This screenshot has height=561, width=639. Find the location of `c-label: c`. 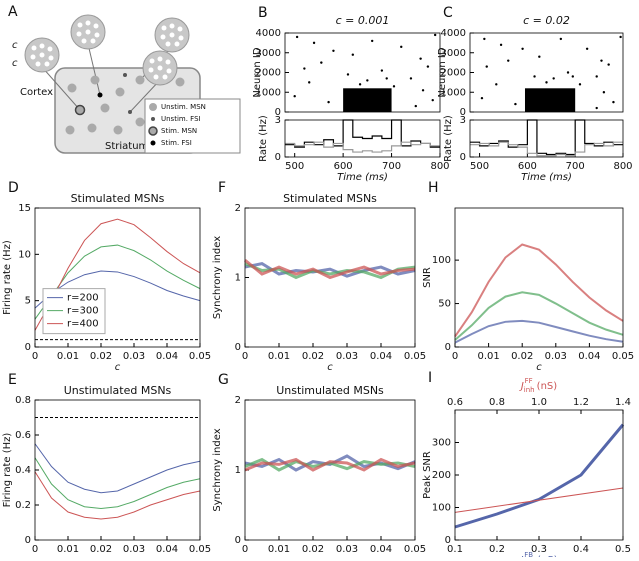

c-label: c is located at coordinates (15, 45).